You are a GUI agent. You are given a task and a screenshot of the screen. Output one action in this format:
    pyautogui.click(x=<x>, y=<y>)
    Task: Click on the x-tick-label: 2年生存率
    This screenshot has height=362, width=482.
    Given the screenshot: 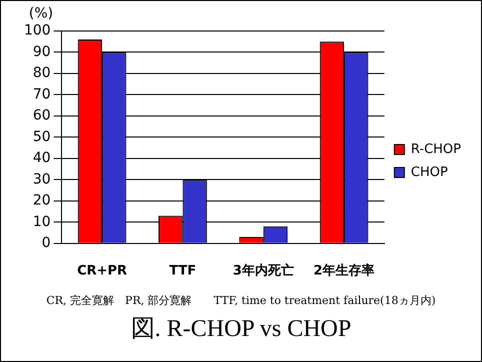 What is the action you would take?
    pyautogui.click(x=344, y=270)
    